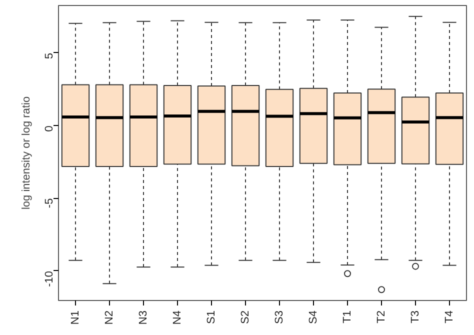 The width and height of the screenshot is (474, 335). I want to click on x-tick-label: T1, so click(348, 317).